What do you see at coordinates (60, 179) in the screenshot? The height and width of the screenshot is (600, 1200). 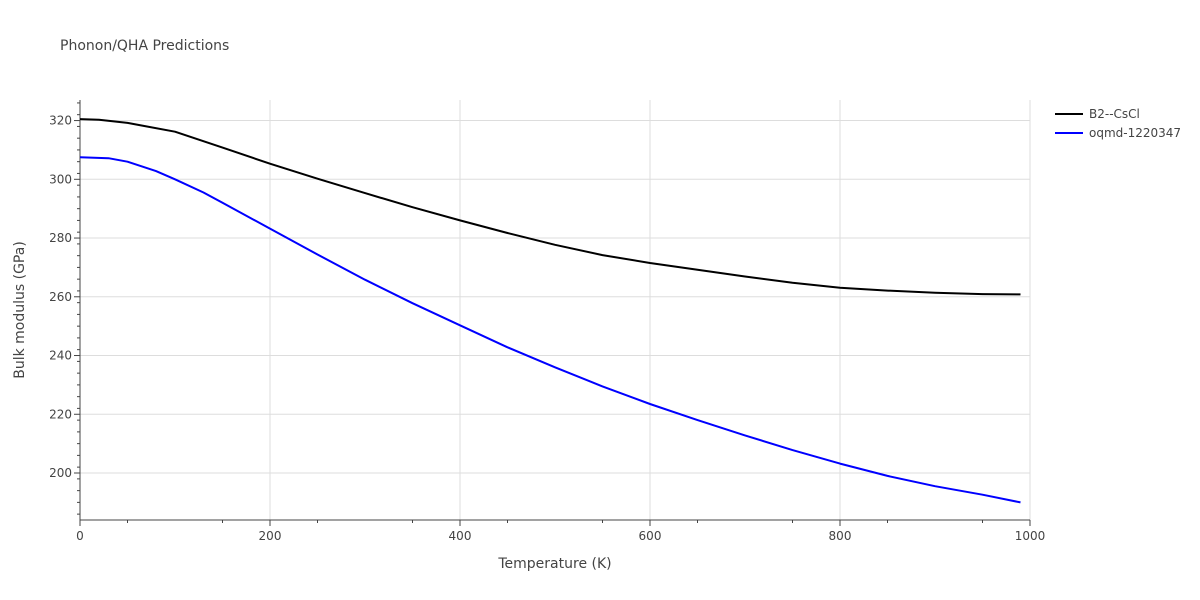 I see `y-tick-label: 300` at bounding box center [60, 179].